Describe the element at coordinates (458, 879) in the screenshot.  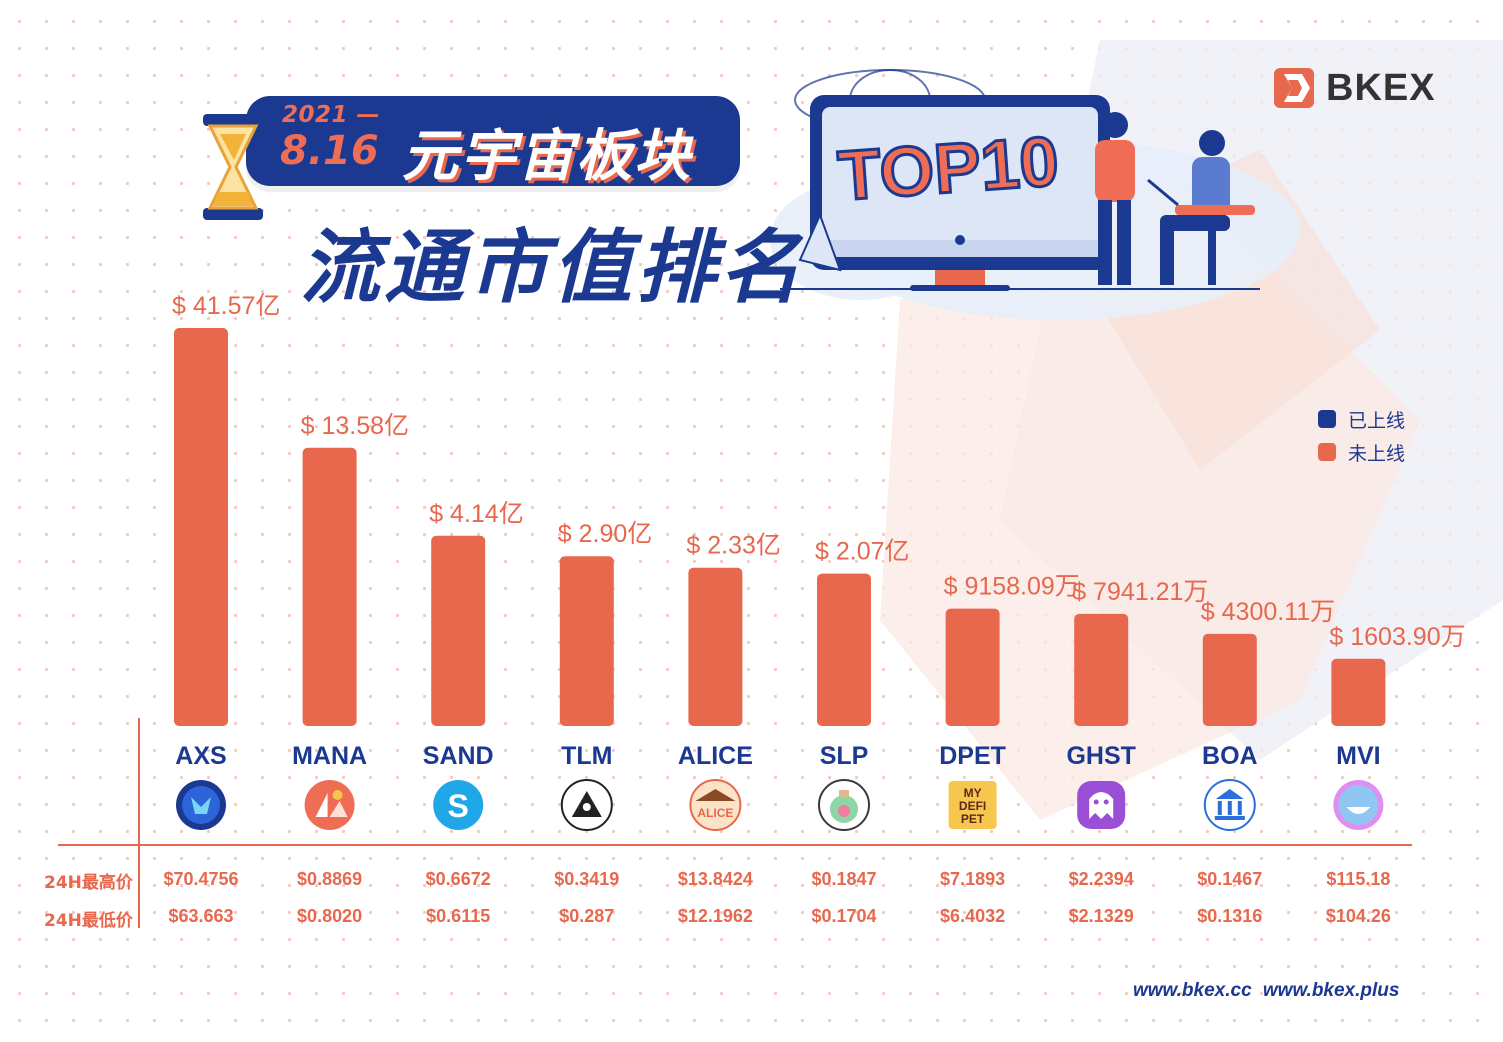
I see `high-price-cell: $0.6672` at that location.